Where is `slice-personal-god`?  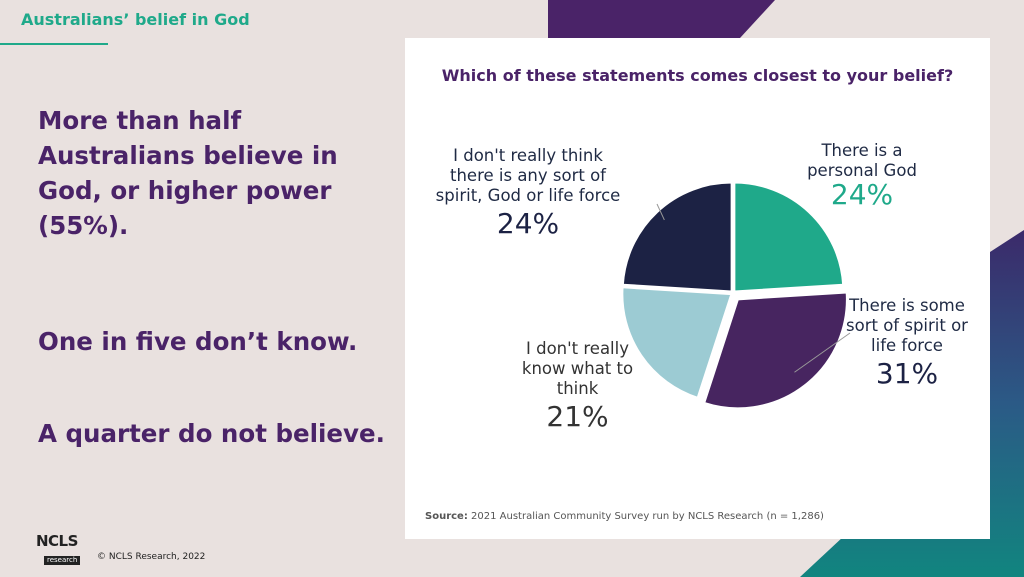
slice-personal-god is located at coordinates (789, 237).